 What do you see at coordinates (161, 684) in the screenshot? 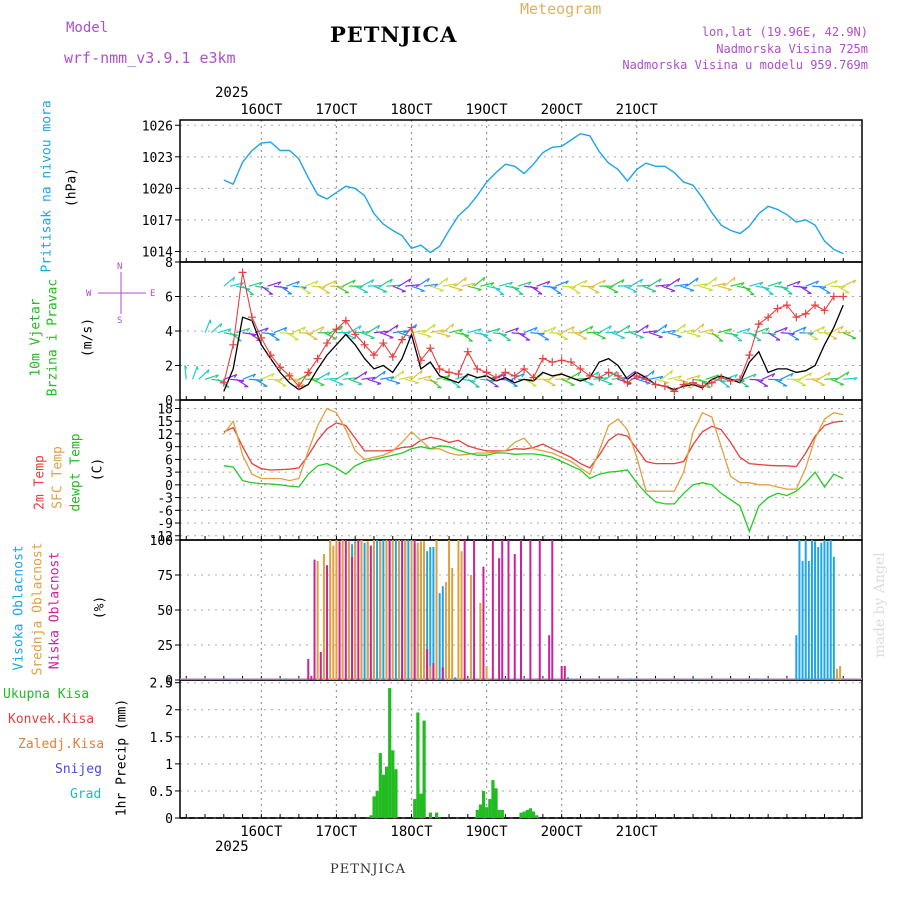
I see `y-tick-label: 2.5` at bounding box center [161, 684].